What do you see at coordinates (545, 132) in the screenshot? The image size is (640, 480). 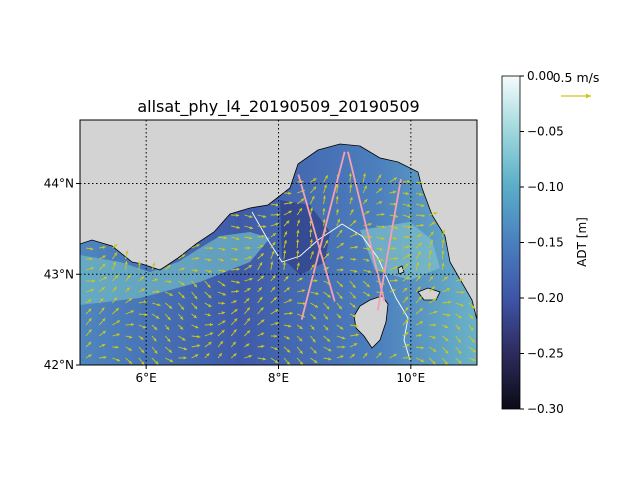 I see `colorbar-tick-label: −0.05` at bounding box center [545, 132].